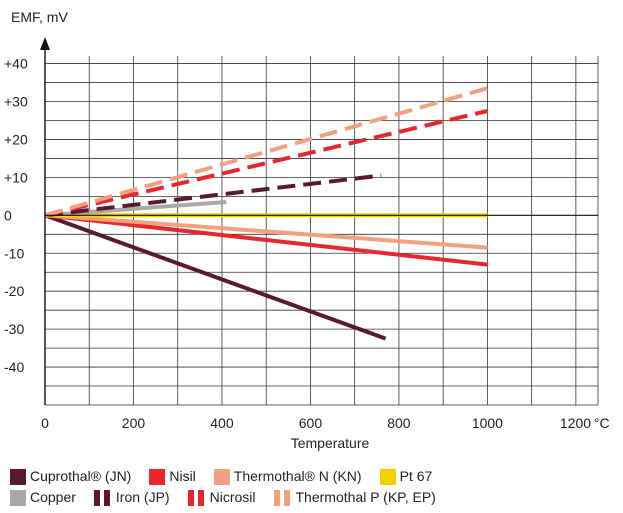 This screenshot has width=623, height=513. What do you see at coordinates (53, 497) in the screenshot?
I see `legend-label: Copper` at bounding box center [53, 497].